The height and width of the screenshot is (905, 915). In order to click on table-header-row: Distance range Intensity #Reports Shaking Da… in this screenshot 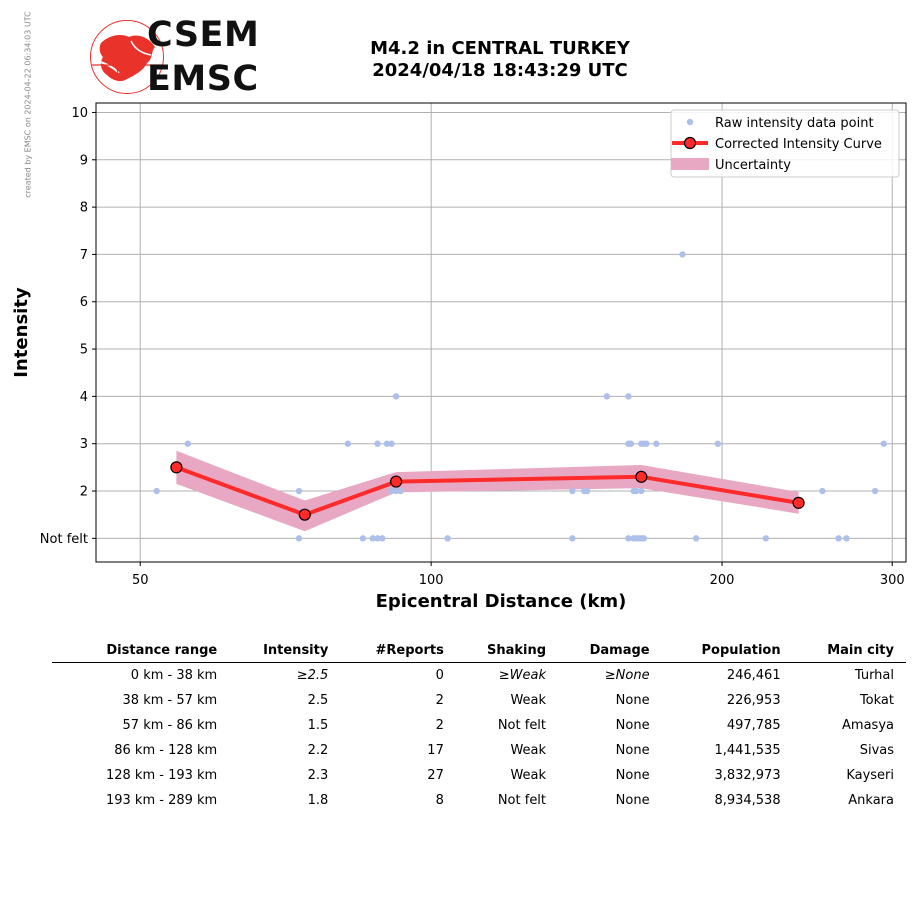, I will do `click(479, 651)`.